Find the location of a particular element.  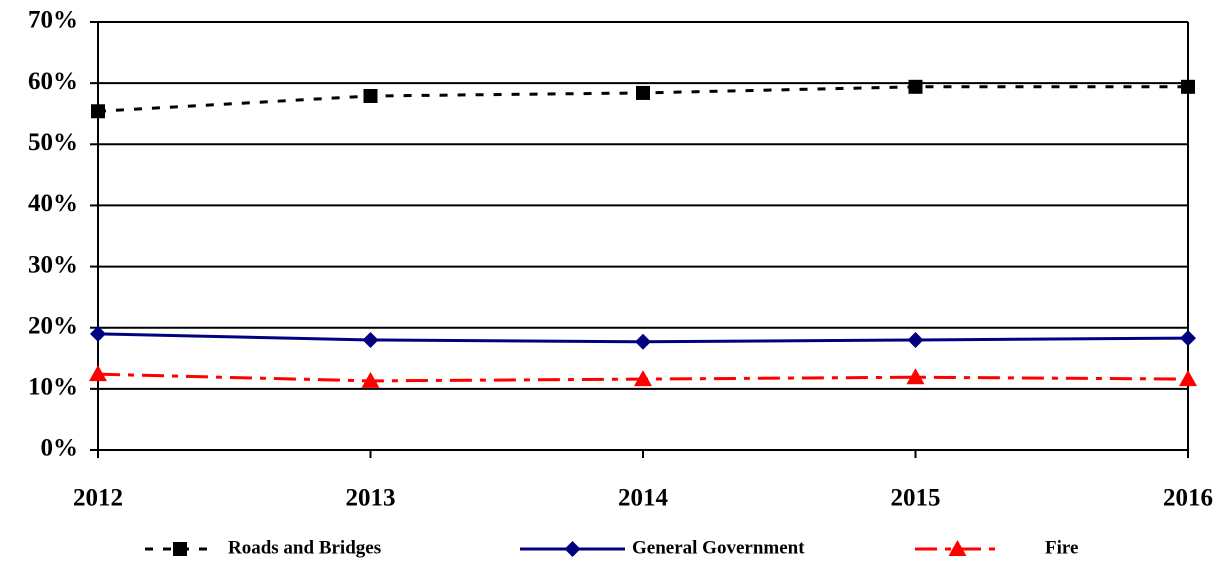

x-tick-label: 2016 is located at coordinates (1188, 498).